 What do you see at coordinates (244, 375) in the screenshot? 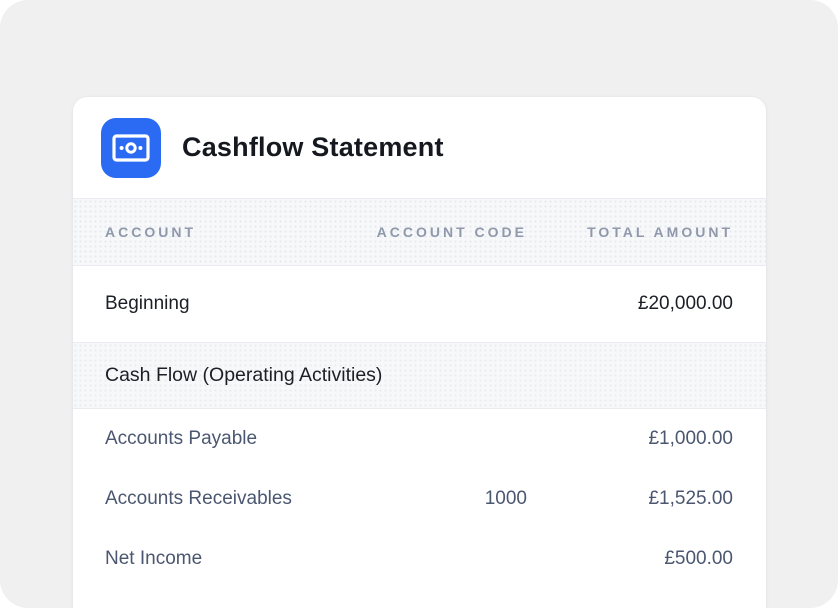
I see `section-title: Cash Flow (Operating Activities)` at bounding box center [244, 375].